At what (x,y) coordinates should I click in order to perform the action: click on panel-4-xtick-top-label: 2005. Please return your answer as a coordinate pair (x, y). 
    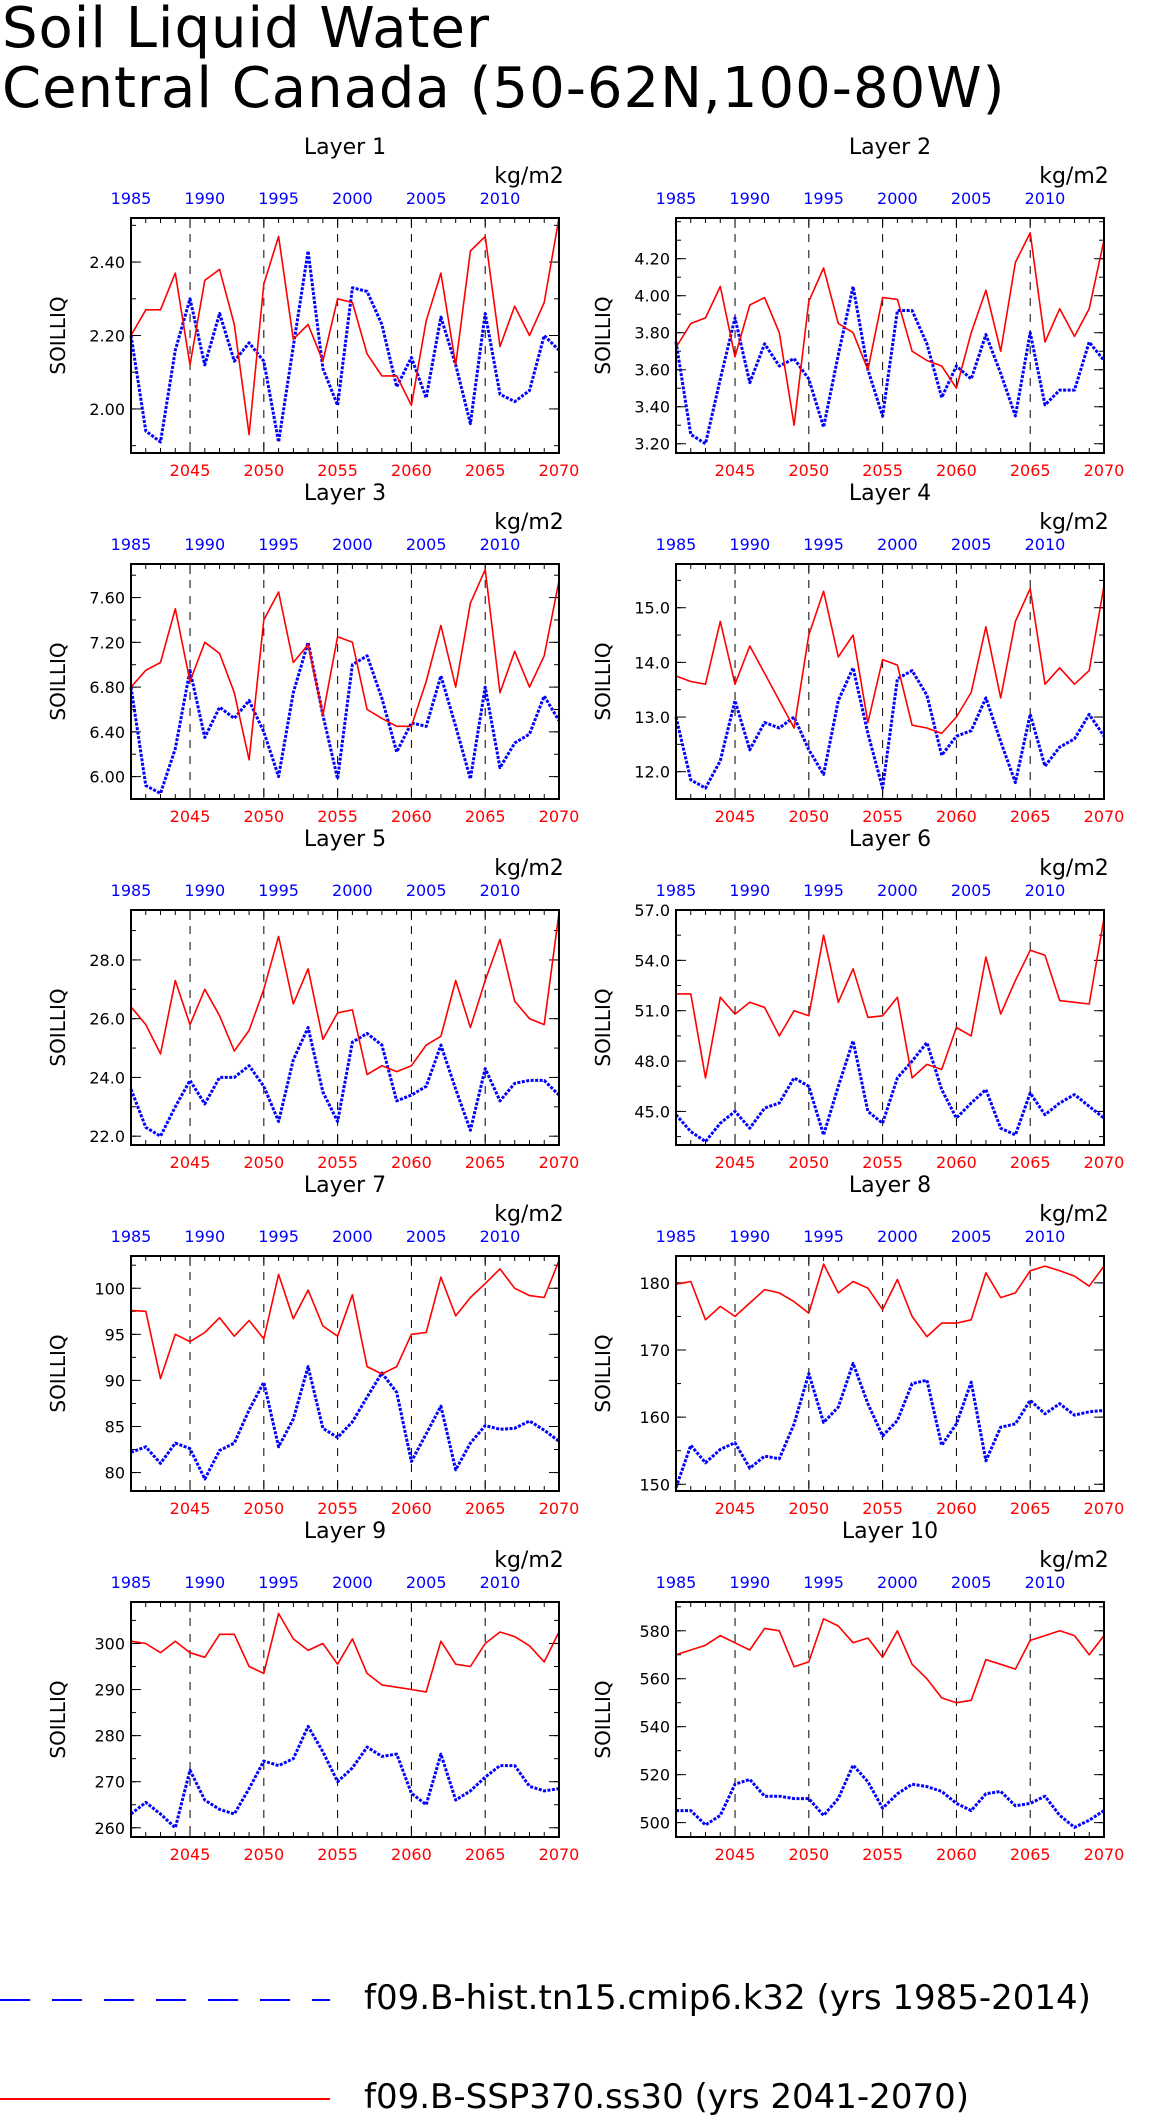
    Looking at the image, I should click on (971, 544).